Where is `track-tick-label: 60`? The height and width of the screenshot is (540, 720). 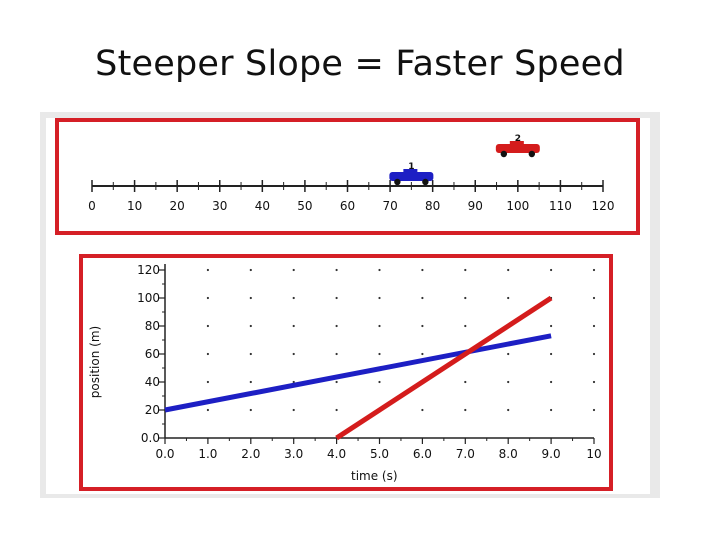
track-tick-label: 60 is located at coordinates (347, 206).